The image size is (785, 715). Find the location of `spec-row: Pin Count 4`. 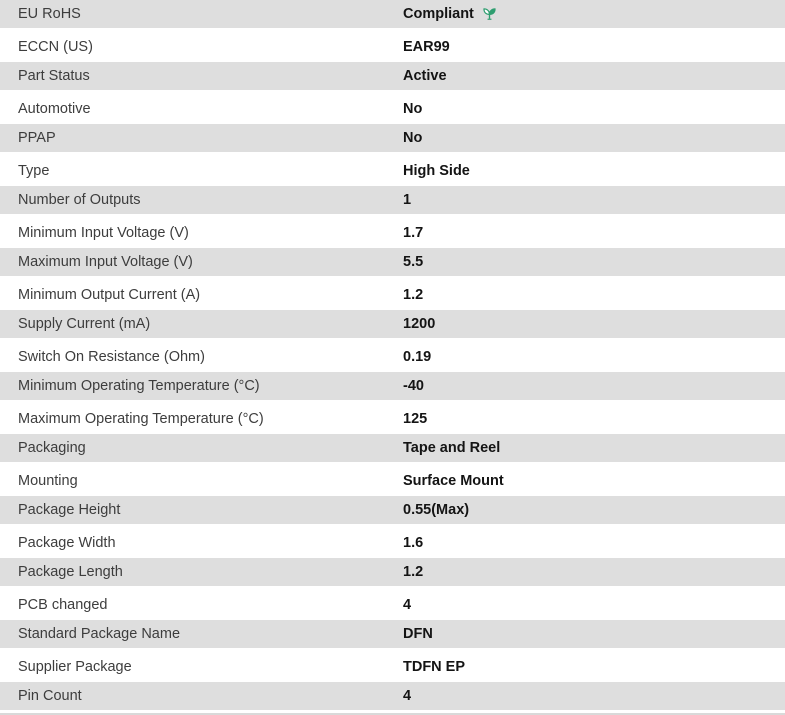

spec-row: Pin Count 4 is located at coordinates (392, 697).